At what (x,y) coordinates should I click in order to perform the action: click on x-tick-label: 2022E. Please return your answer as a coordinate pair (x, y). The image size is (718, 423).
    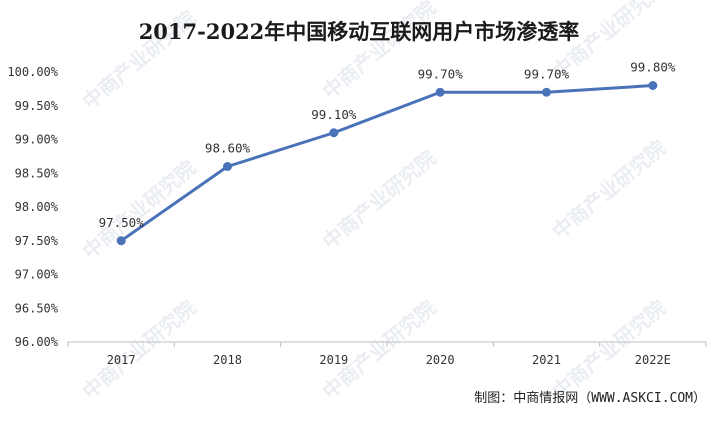
    Looking at the image, I should click on (653, 360).